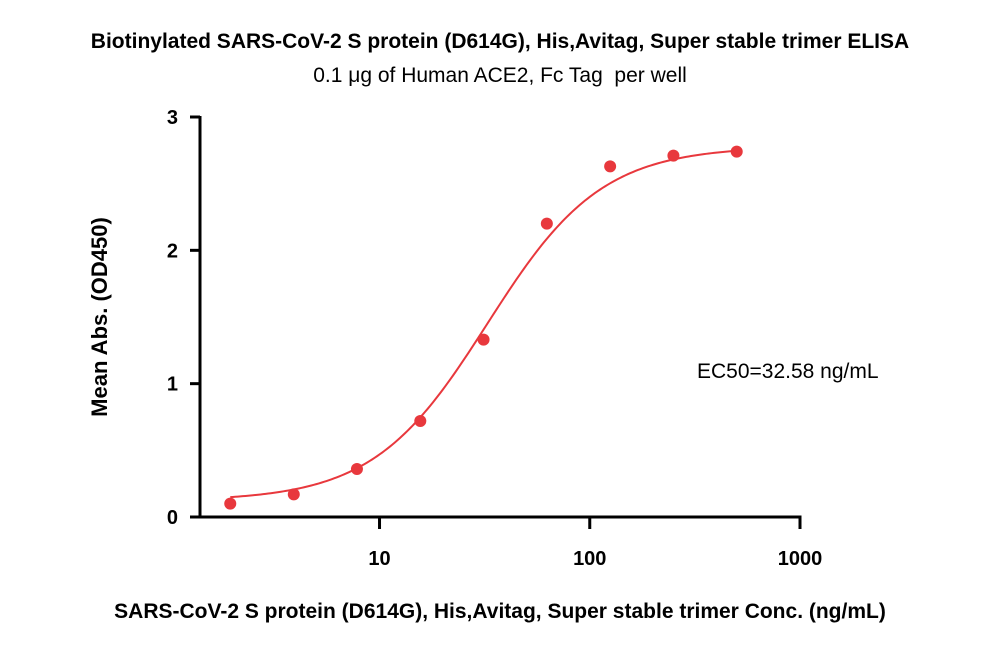 This screenshot has width=1000, height=657. I want to click on x-tick-label: 10, so click(379, 559).